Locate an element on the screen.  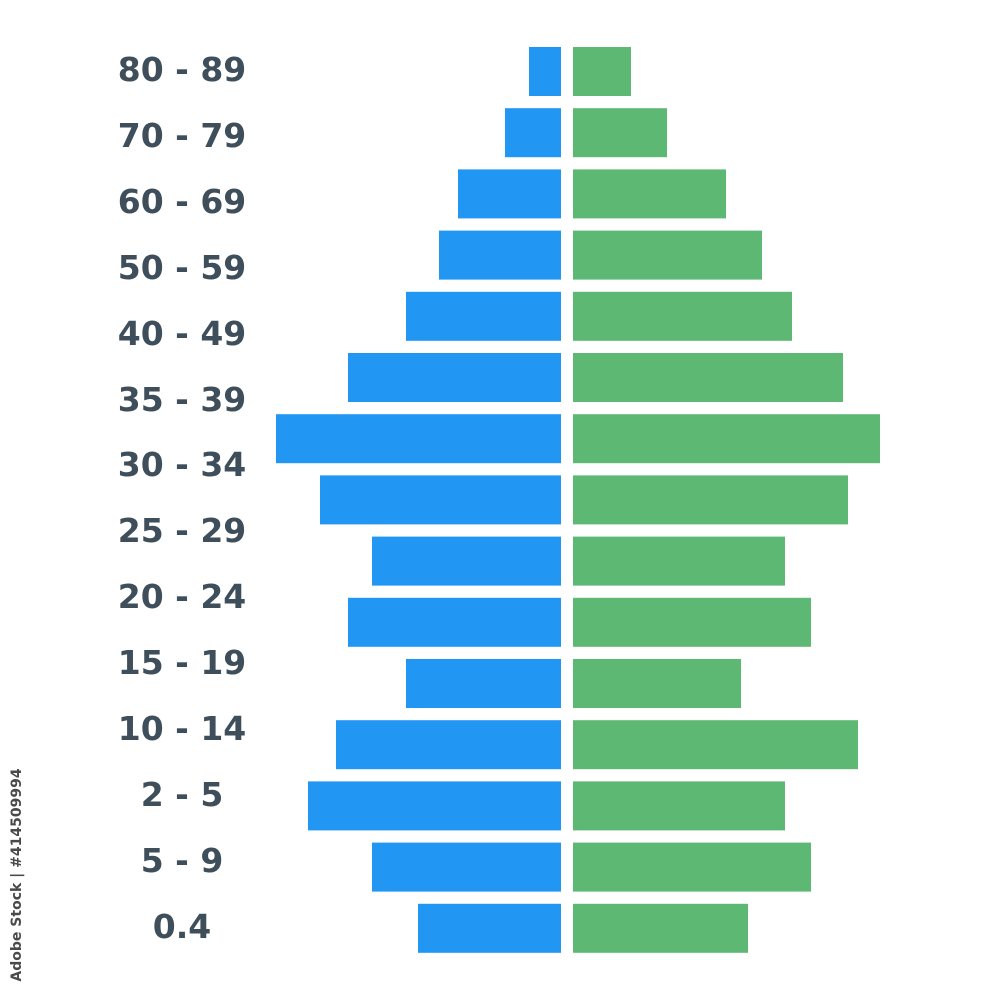
category-label: 5 - 9 is located at coordinates (182, 860).